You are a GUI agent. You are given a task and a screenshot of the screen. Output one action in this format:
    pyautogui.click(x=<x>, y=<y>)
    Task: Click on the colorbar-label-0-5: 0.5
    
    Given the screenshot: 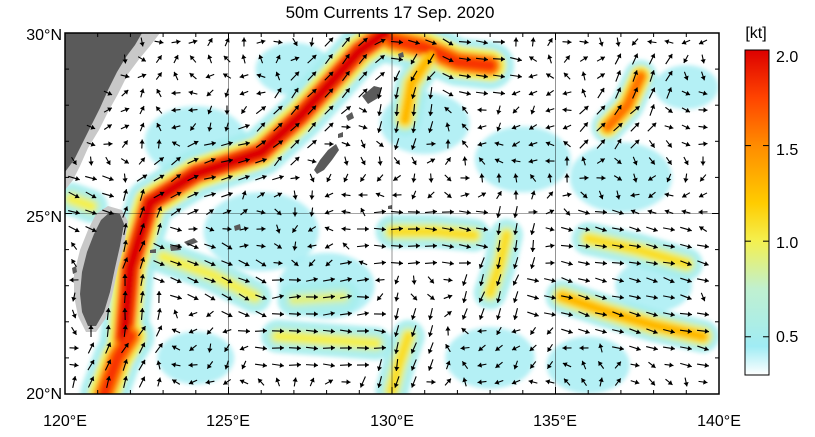 What is the action you would take?
    pyautogui.click(x=787, y=337)
    